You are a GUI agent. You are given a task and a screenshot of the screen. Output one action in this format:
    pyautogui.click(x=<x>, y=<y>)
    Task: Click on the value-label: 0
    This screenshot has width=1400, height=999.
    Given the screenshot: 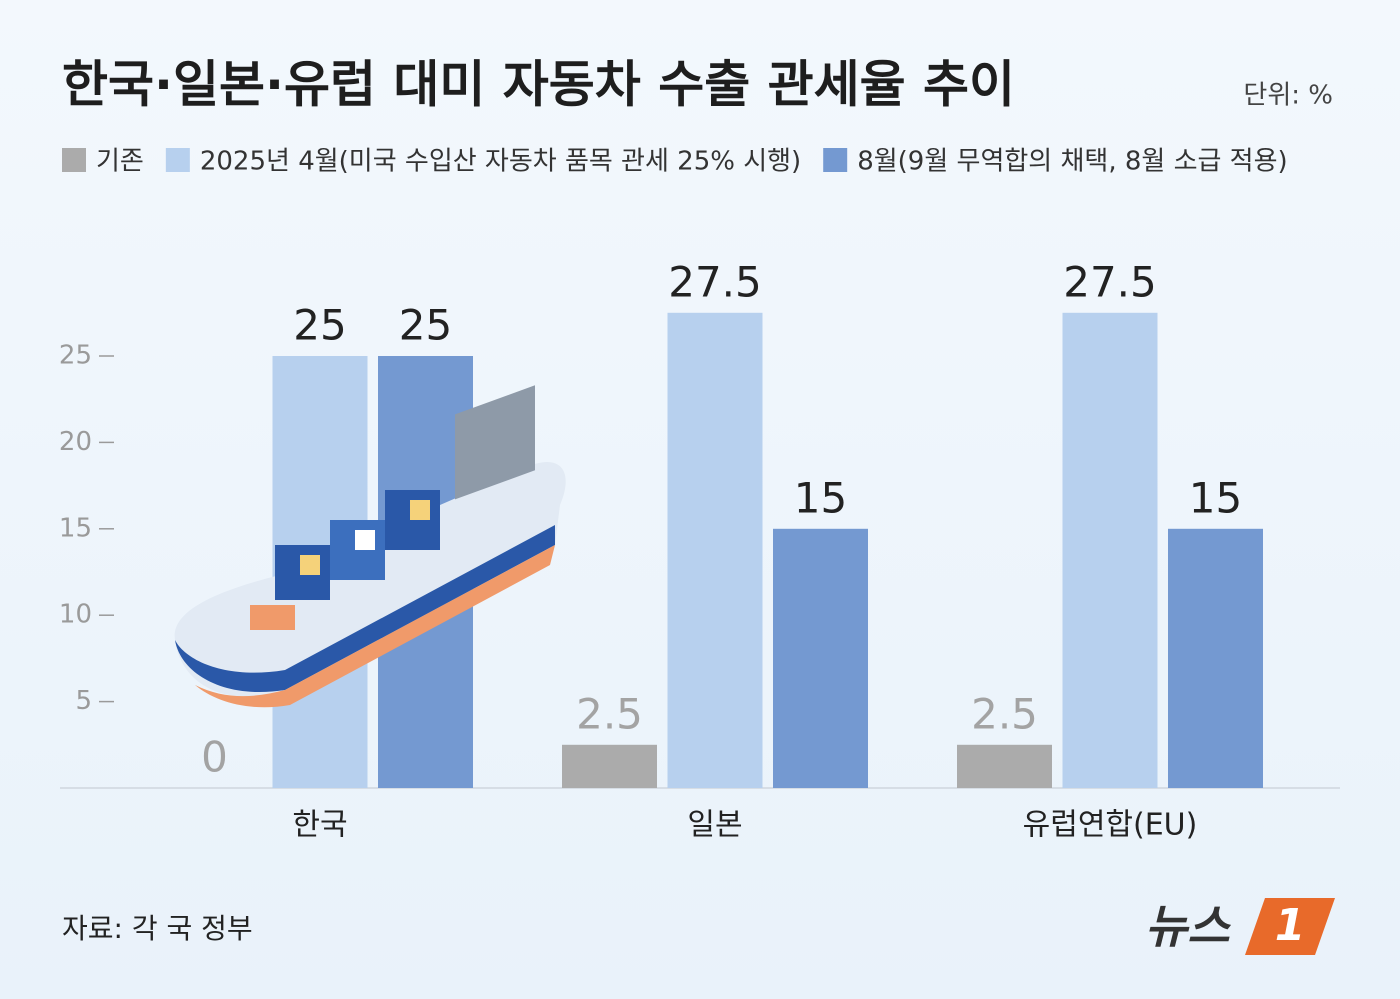 What is the action you would take?
    pyautogui.click(x=214, y=757)
    